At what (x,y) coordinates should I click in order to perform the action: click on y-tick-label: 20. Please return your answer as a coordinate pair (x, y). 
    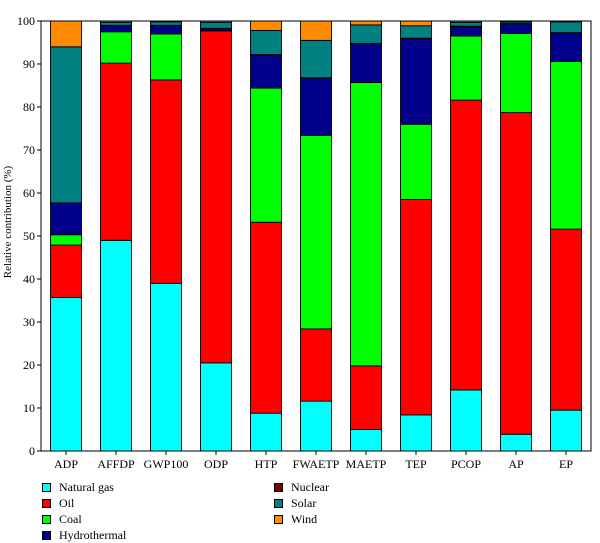
    Looking at the image, I should click on (29, 365).